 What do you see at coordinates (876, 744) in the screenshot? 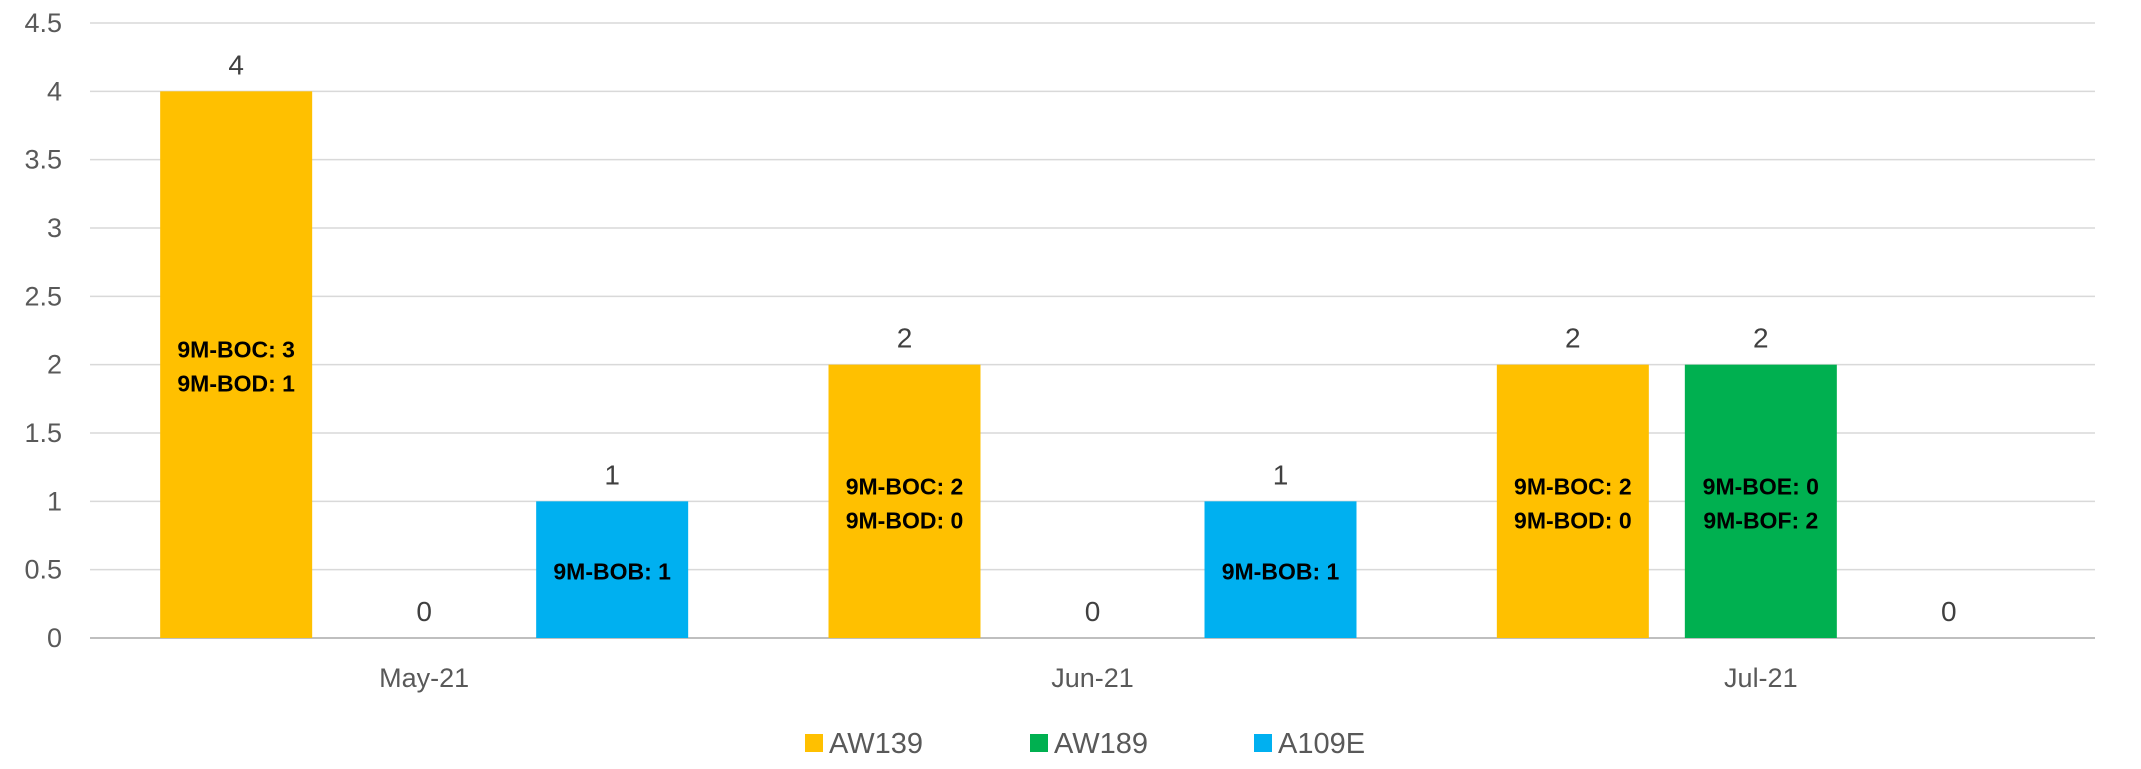
I see `legend-label: AW139` at bounding box center [876, 744].